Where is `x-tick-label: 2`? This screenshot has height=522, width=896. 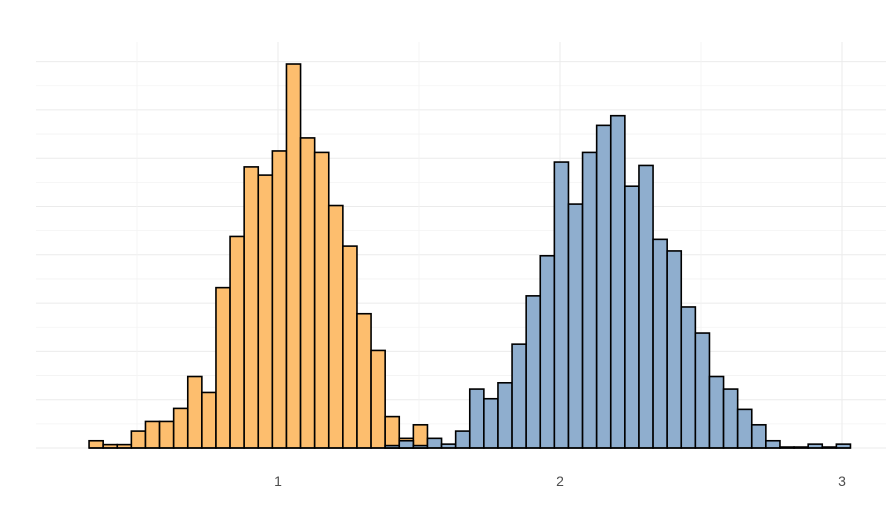
x-tick-label: 2 is located at coordinates (560, 481).